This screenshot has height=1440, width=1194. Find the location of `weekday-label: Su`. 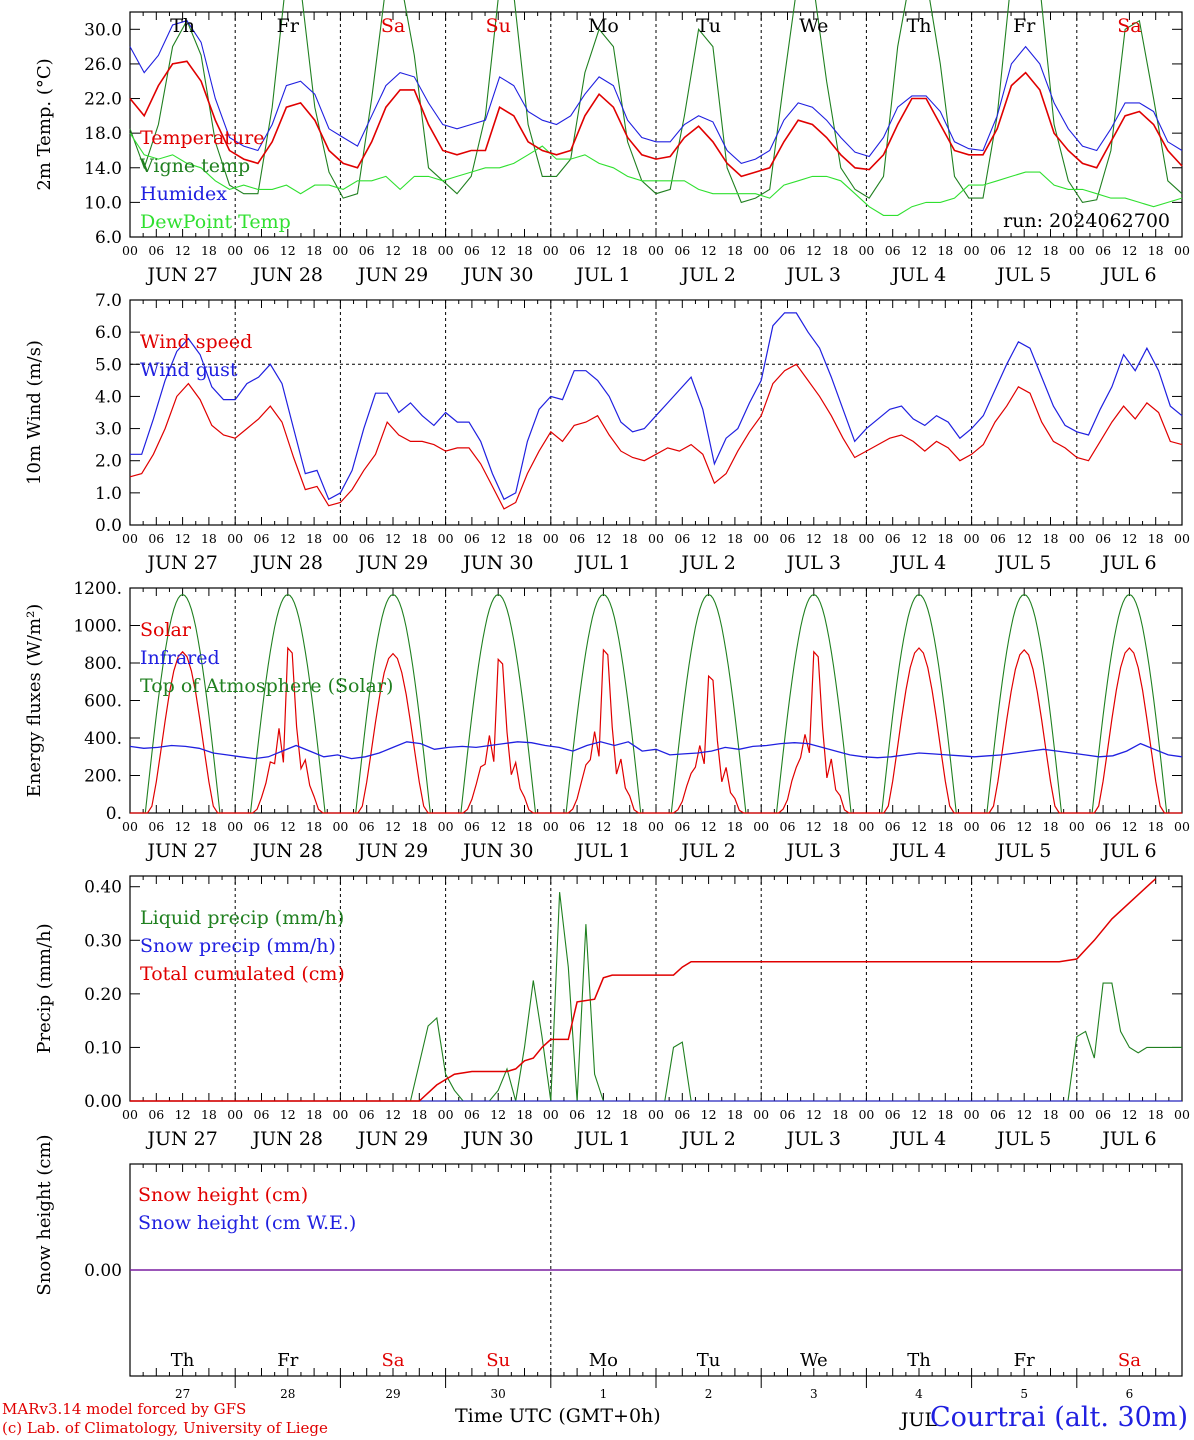

weekday-label: Su is located at coordinates (498, 1360).